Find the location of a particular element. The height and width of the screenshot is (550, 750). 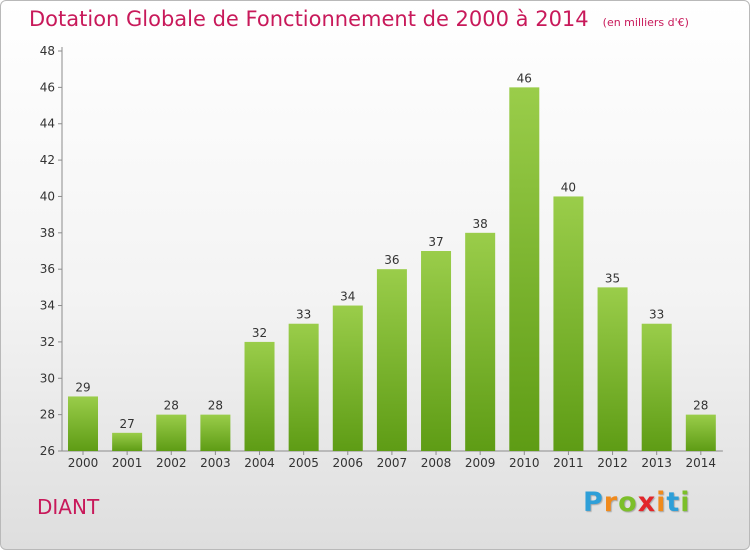

x-tick-label: 2008 is located at coordinates (436, 463).